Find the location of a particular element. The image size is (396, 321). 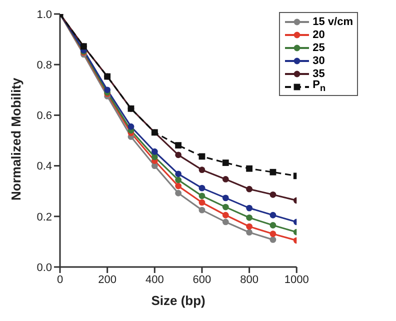

y-tick-label: 0.8 is located at coordinates (44, 66).